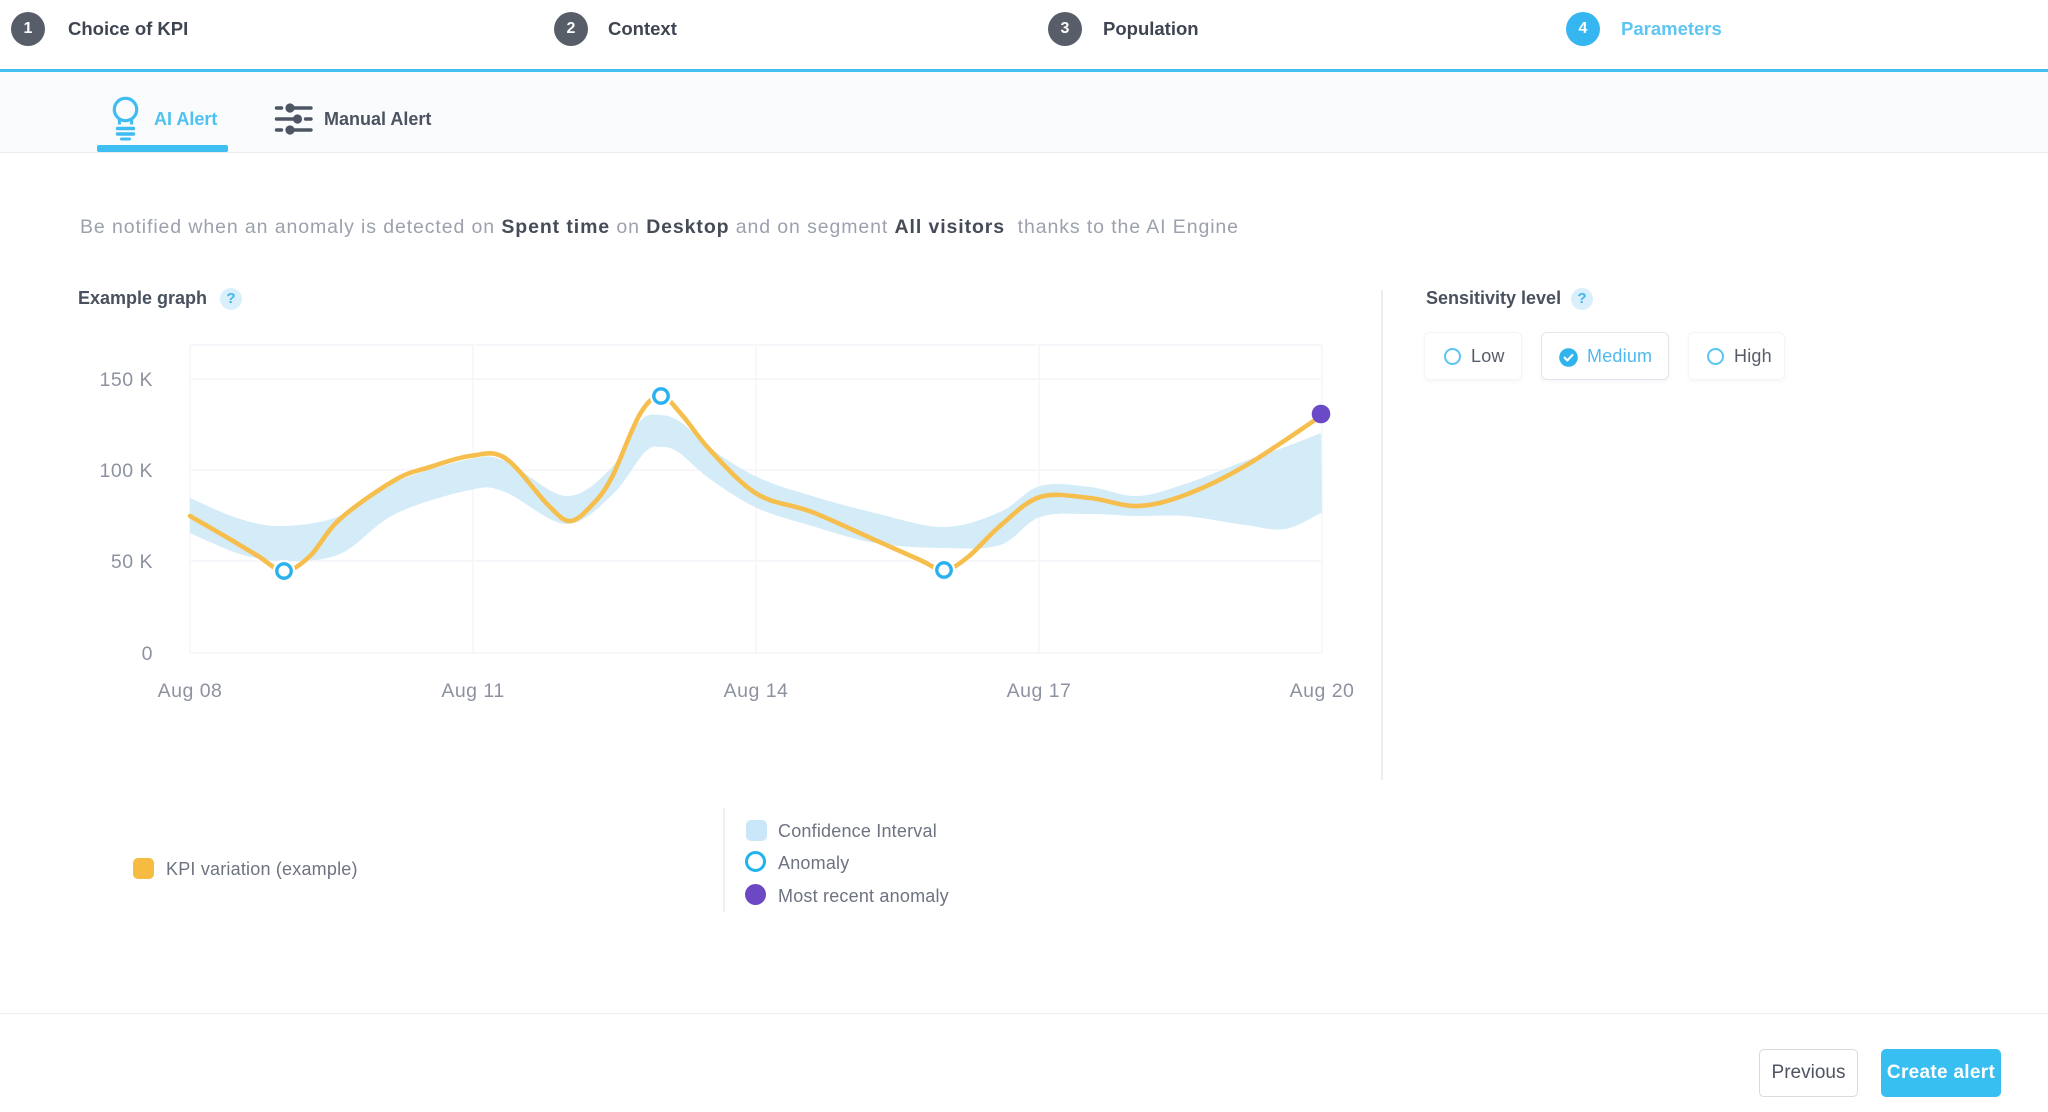  What do you see at coordinates (1322, 691) in the screenshot?
I see `svg-text: Aug 20` at bounding box center [1322, 691].